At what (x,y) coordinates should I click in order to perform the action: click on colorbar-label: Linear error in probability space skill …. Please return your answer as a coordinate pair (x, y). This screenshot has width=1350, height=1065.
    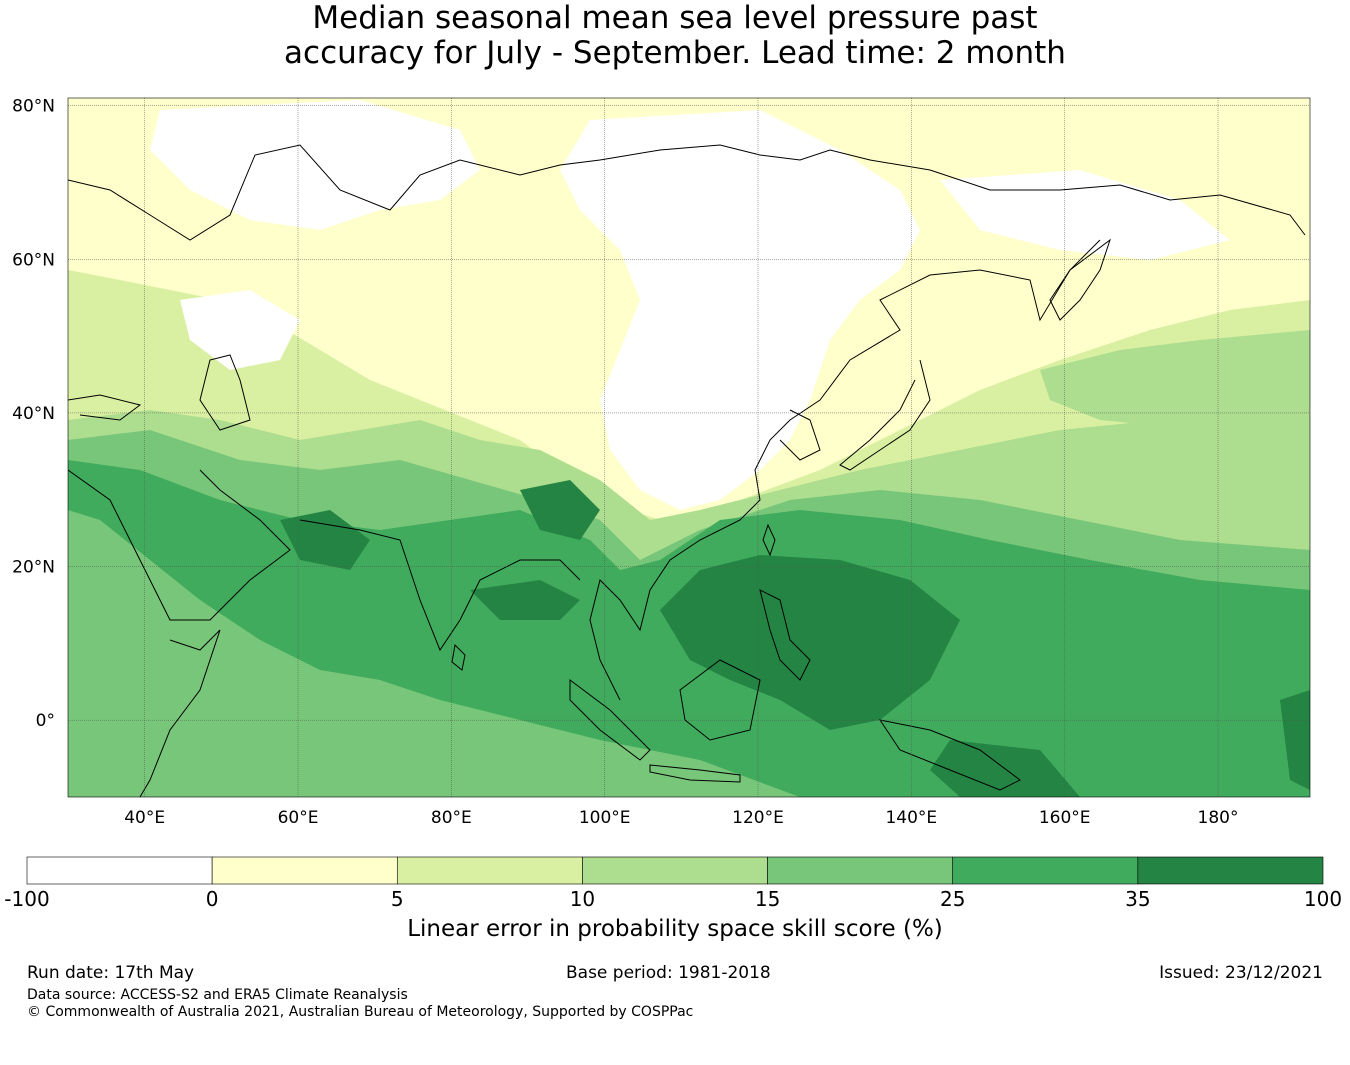
    Looking at the image, I should click on (675, 929).